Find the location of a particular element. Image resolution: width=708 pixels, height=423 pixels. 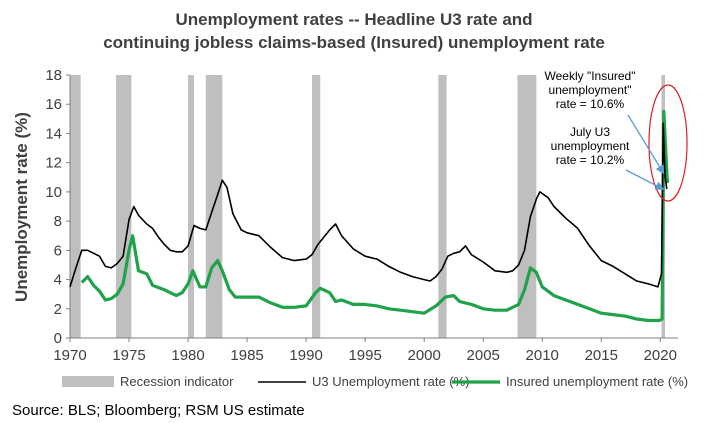

x-tick-label-2010: 2010 is located at coordinates (542, 355).